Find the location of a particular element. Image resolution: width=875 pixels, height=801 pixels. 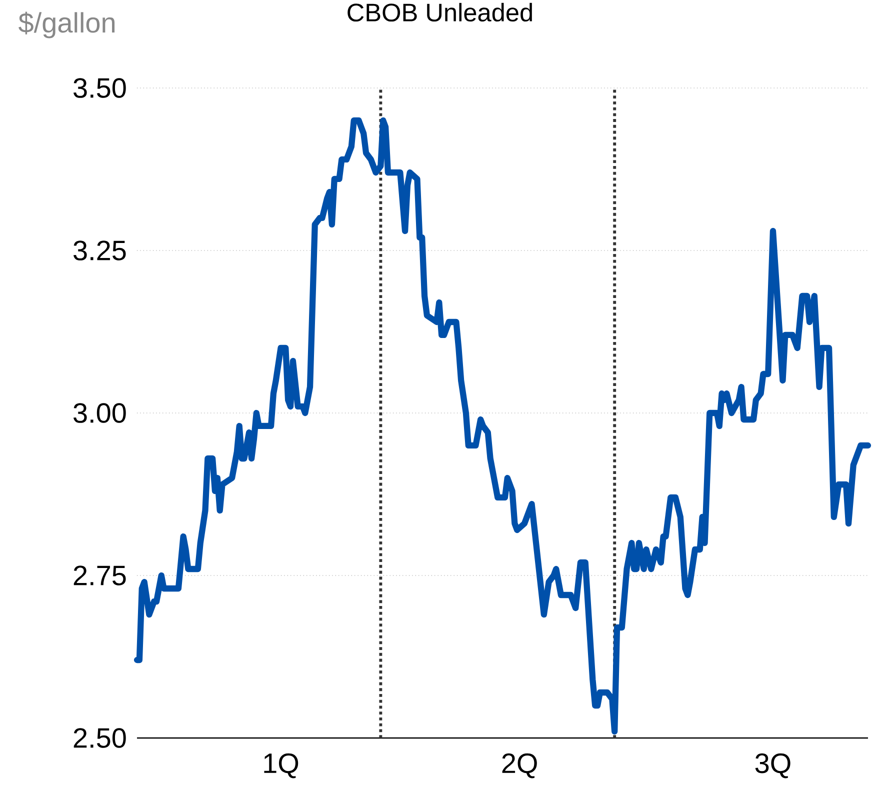

y-tick-label: 2.75 is located at coordinates (100, 576).